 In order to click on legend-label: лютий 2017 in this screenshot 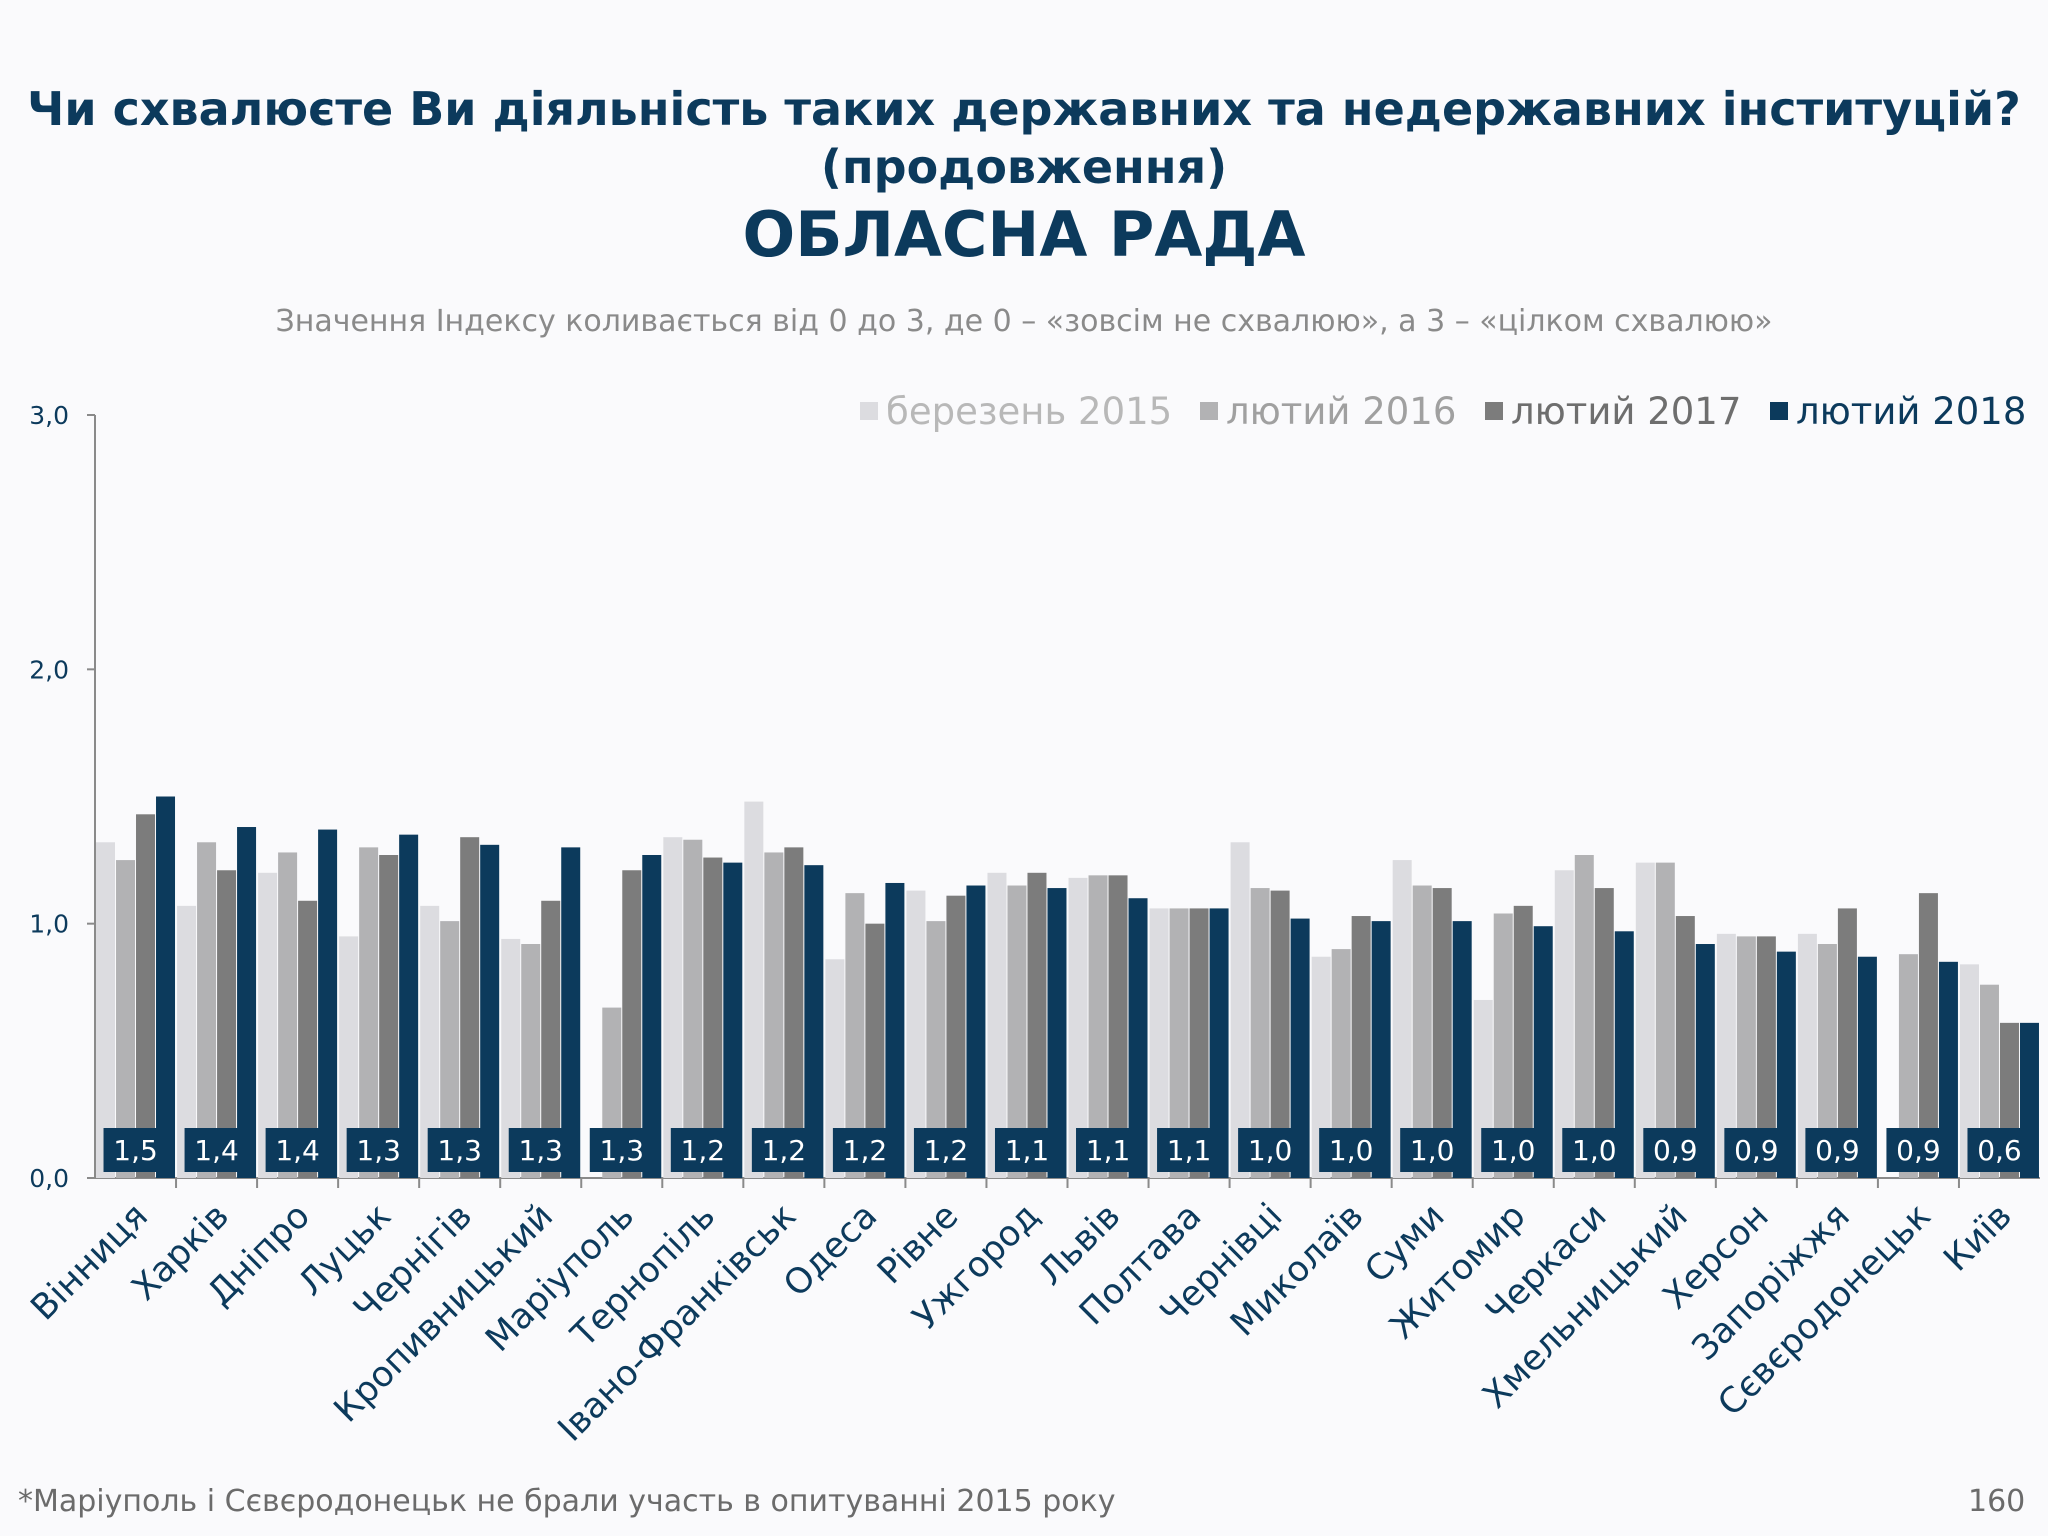, I will do `click(1626, 411)`.